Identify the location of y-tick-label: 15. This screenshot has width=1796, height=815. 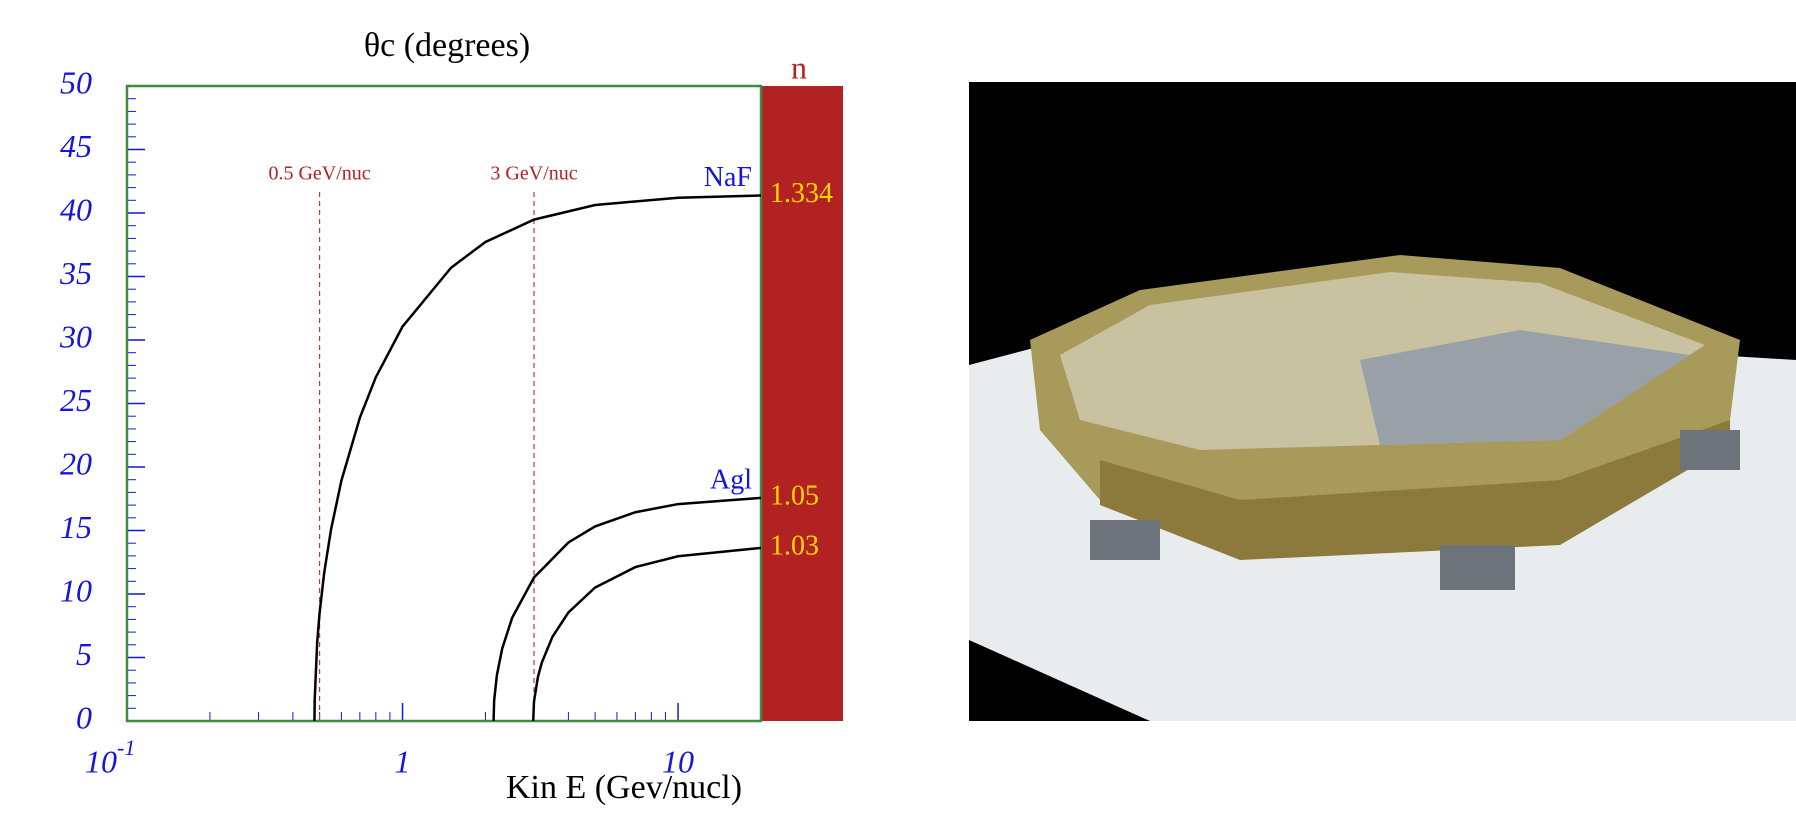
(76, 527).